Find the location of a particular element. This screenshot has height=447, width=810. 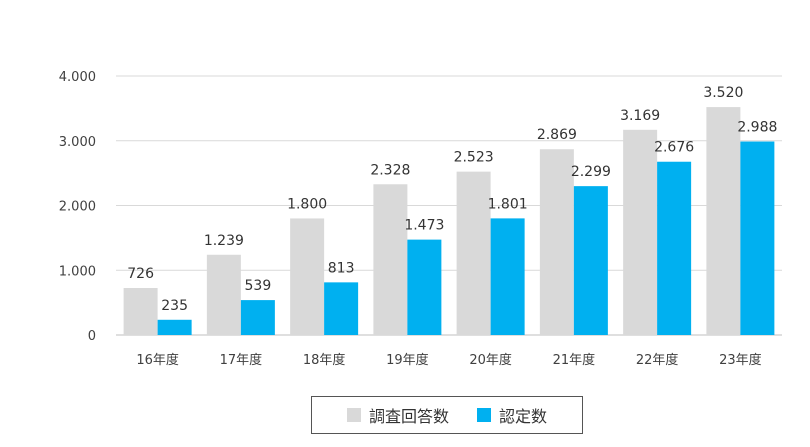

legend-label-certified: 認定数 is located at coordinates (523, 416).